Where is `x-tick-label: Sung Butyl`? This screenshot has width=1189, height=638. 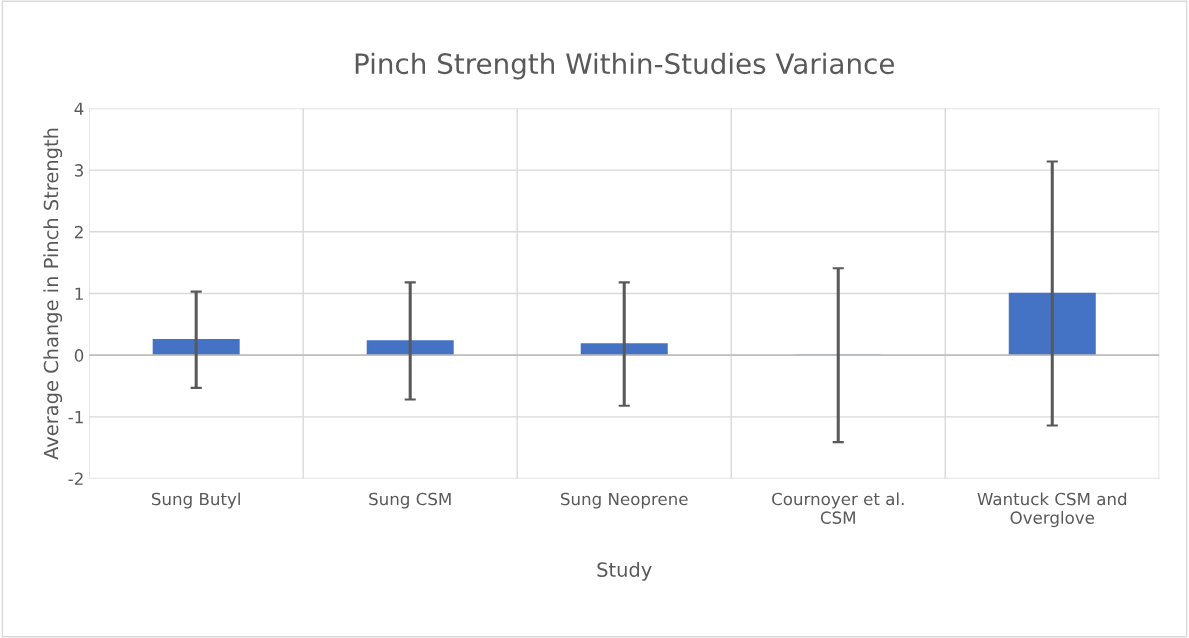 x-tick-label: Sung Butyl is located at coordinates (195, 500).